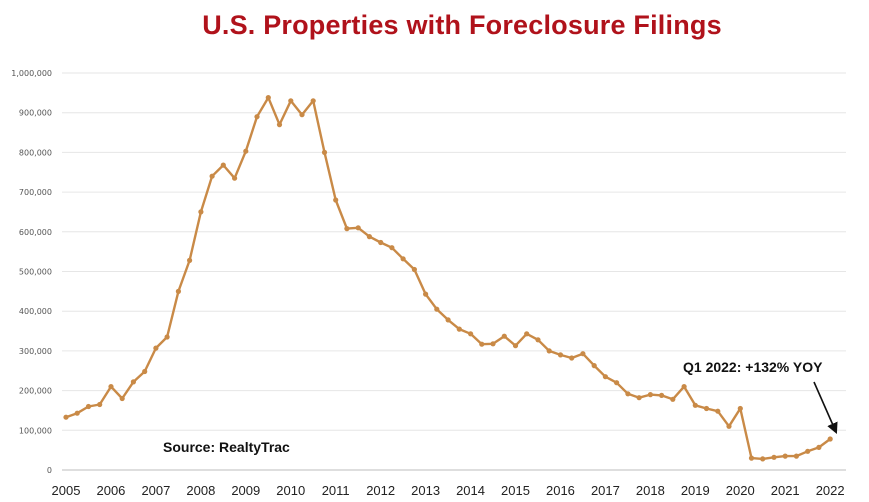  Describe the element at coordinates (825, 408) in the screenshot. I see `annotation-arrow` at that location.